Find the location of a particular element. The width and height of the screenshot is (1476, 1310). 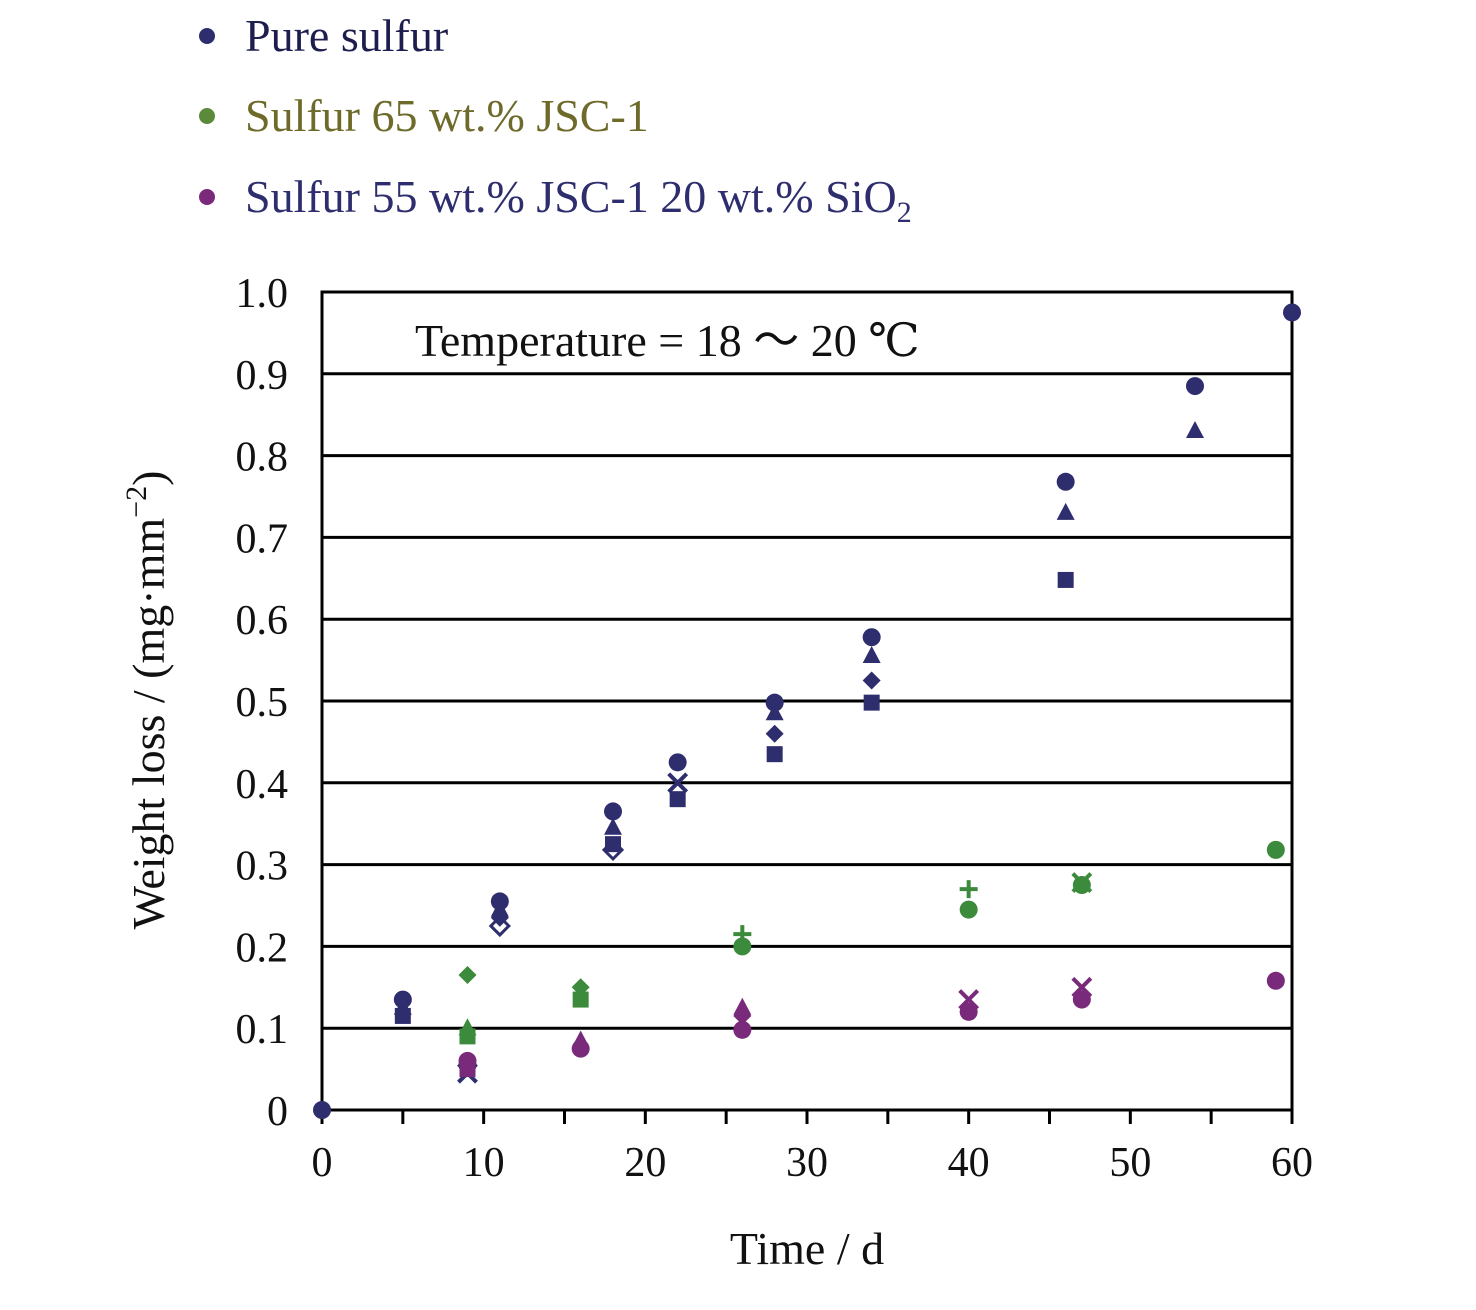

y-tick-label: 0.1 is located at coordinates (262, 1030).